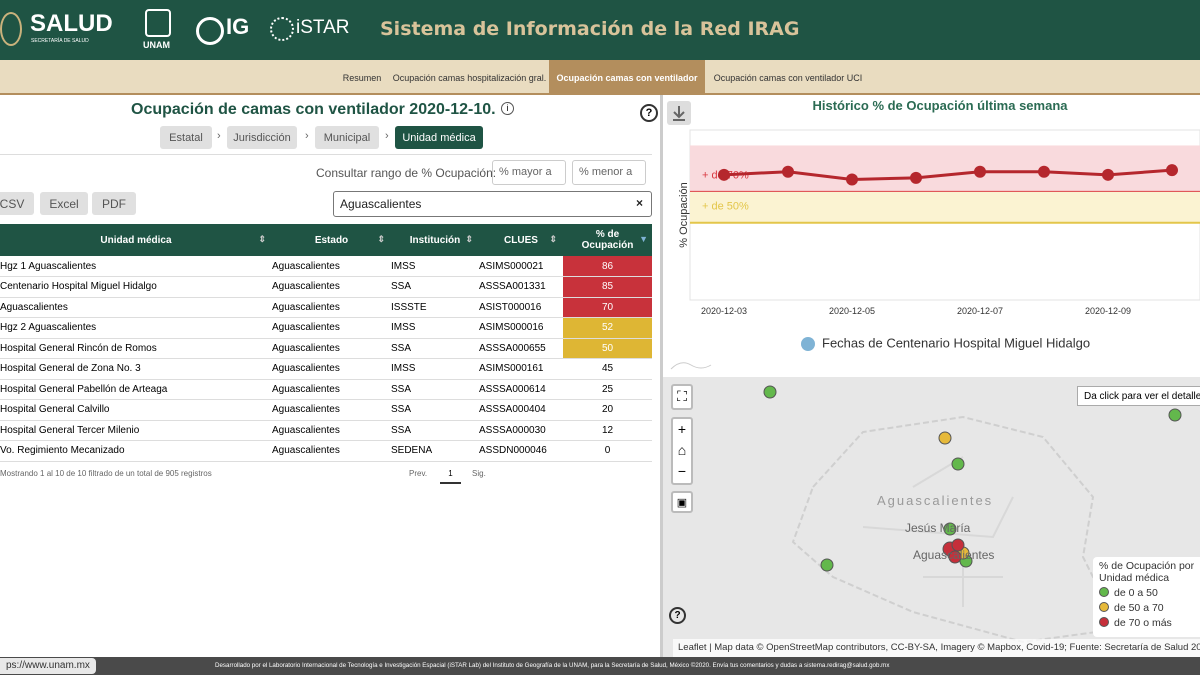  I want to click on threshold-band, so click(945, 207).